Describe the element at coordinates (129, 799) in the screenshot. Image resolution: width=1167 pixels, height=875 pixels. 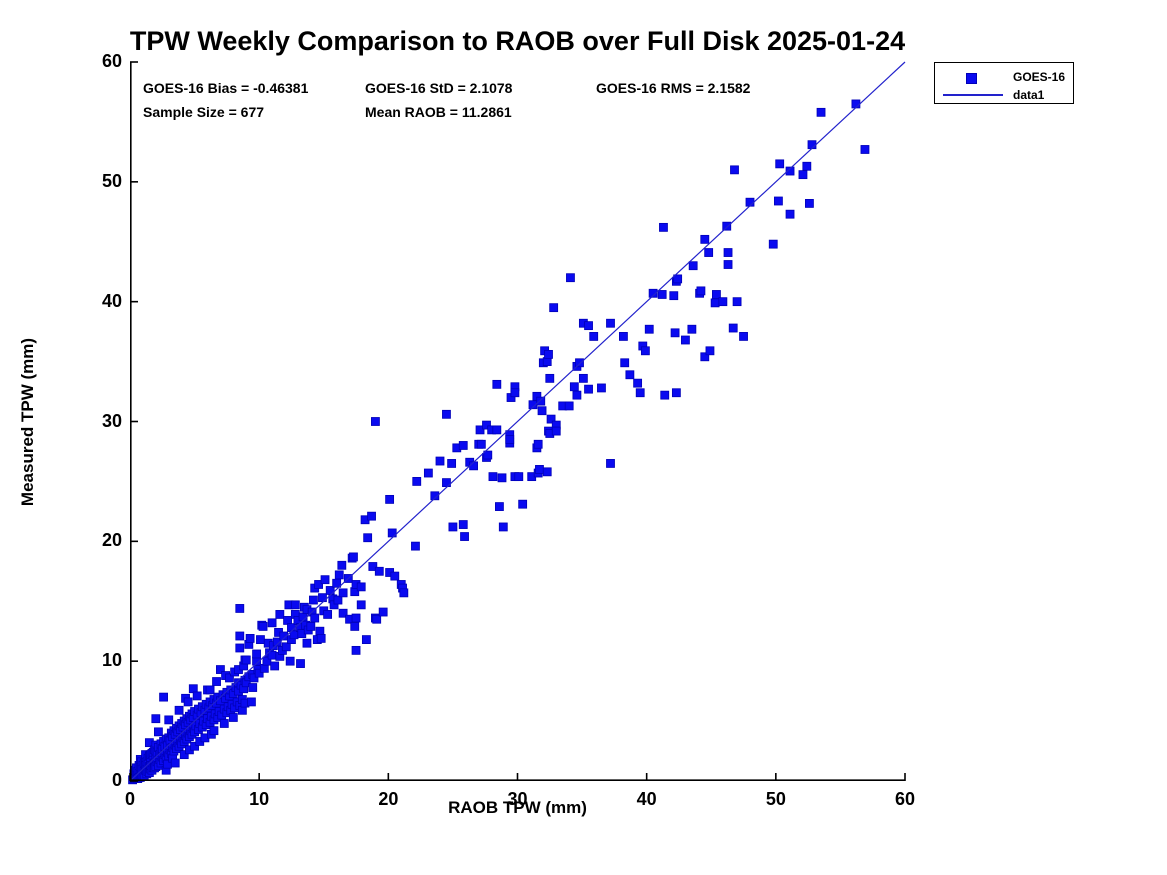
I see `x-tick-label: 0` at that location.